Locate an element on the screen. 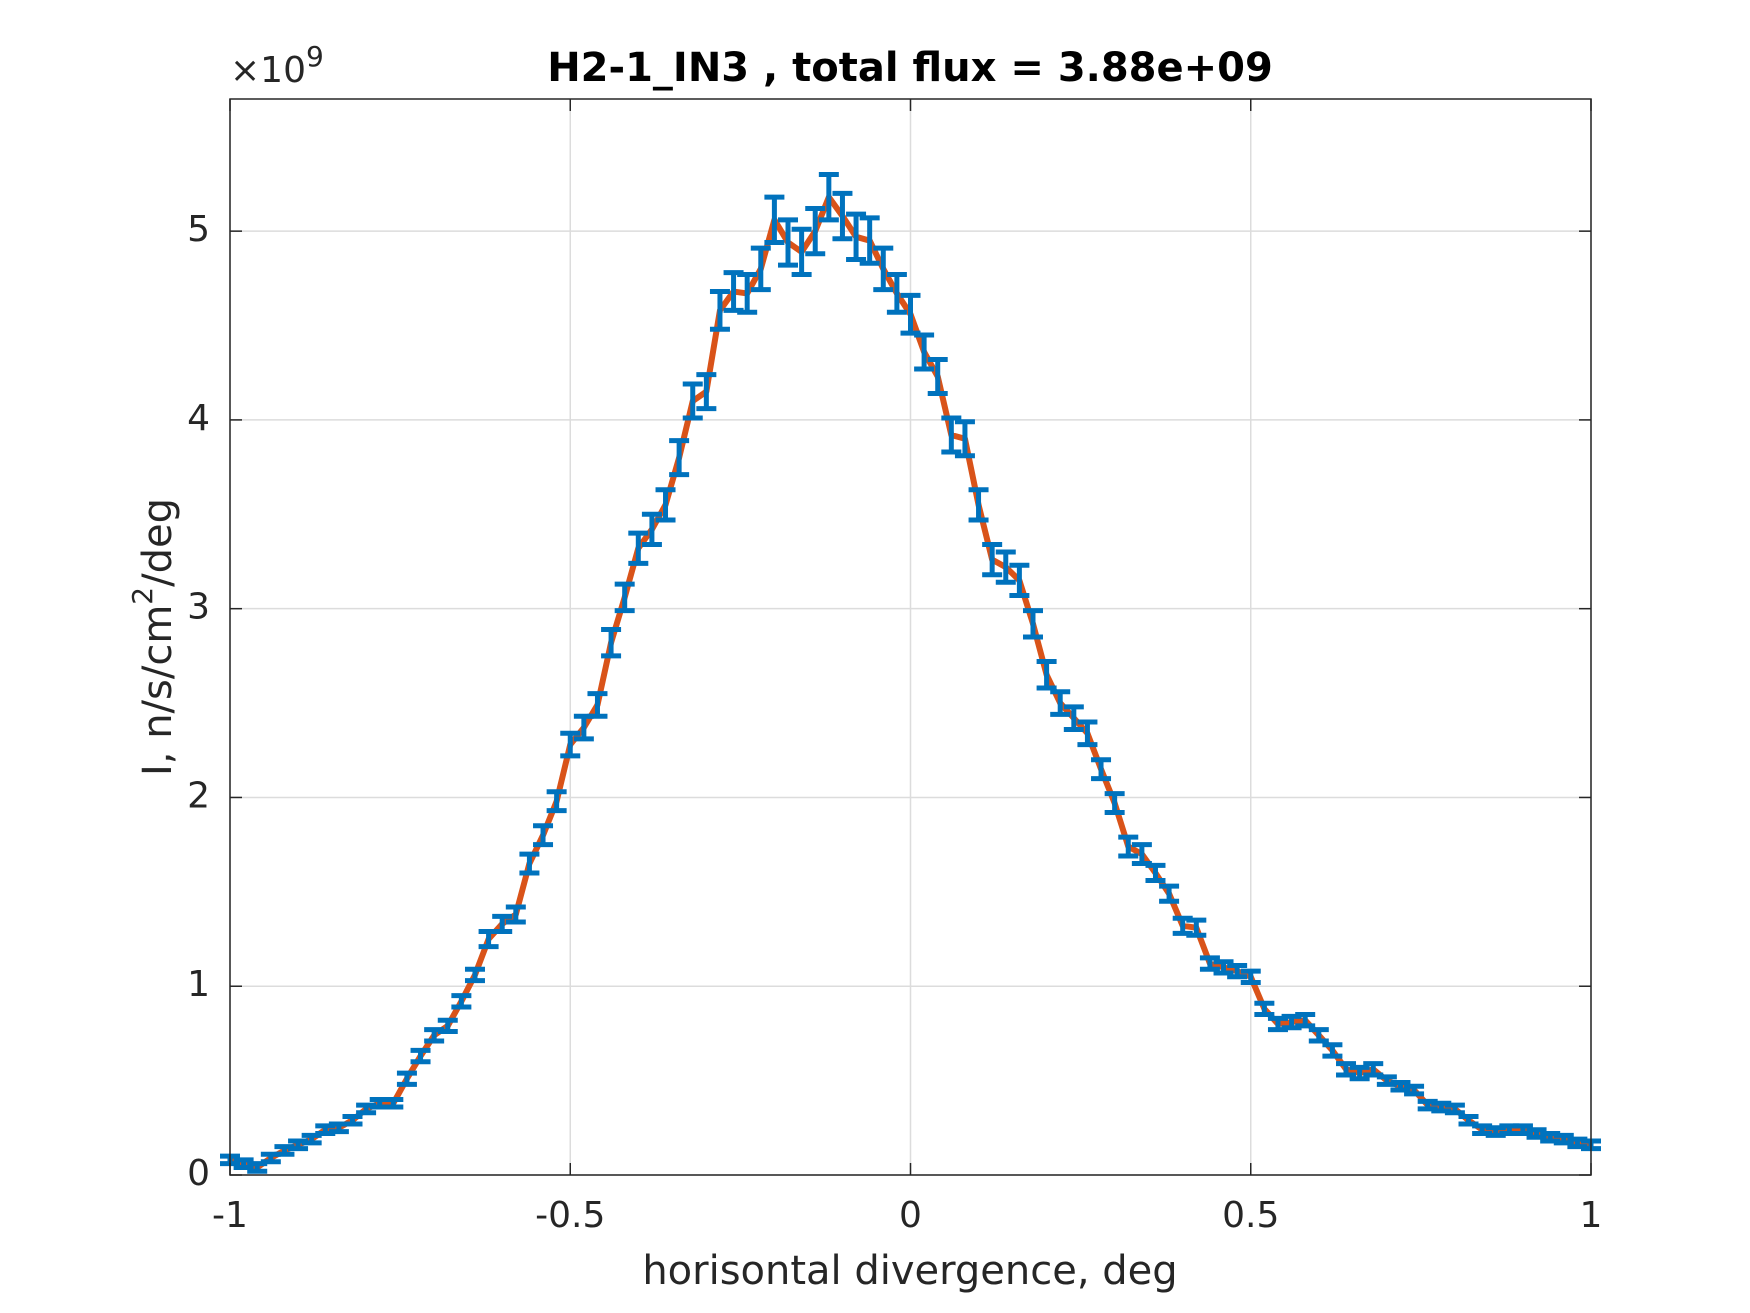 This screenshot has height=1313, width=1750. y-label-end: /deg is located at coordinates (158, 542).